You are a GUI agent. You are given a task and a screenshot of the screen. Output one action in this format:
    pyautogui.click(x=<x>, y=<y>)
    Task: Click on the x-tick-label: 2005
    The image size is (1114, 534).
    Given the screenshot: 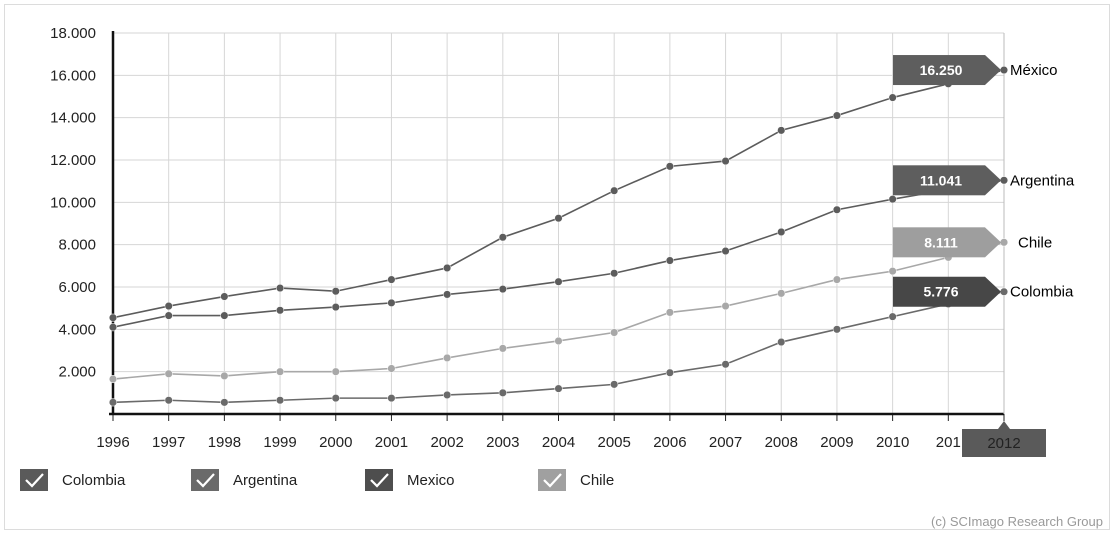 What is the action you would take?
    pyautogui.click(x=614, y=442)
    